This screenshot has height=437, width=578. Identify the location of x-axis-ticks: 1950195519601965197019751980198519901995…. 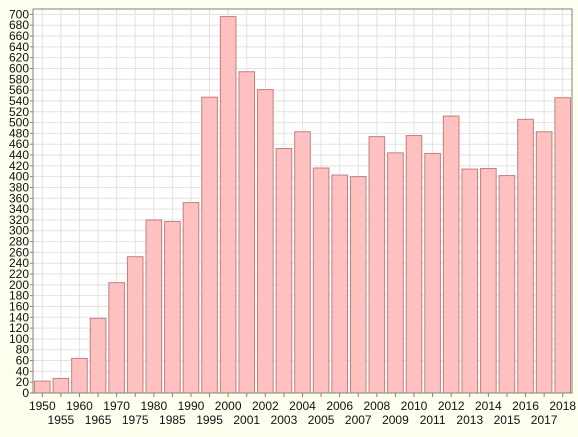
(302, 410).